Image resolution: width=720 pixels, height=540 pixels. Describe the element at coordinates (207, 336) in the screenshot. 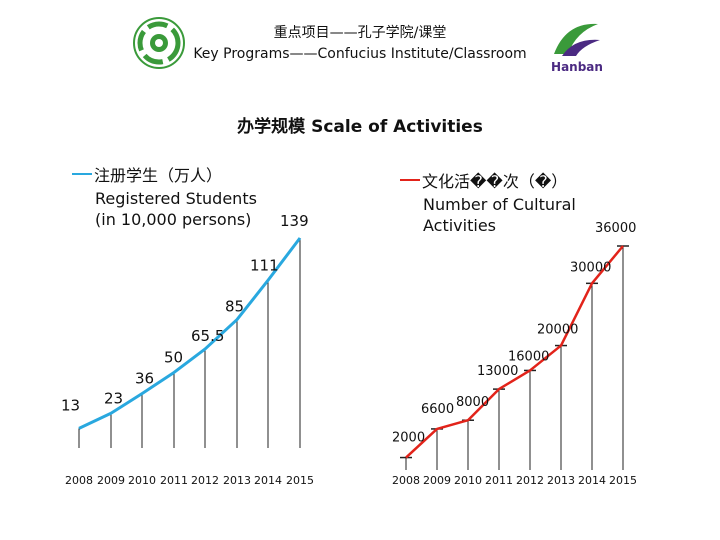

I see `students-value-label-2012: 65.5` at that location.